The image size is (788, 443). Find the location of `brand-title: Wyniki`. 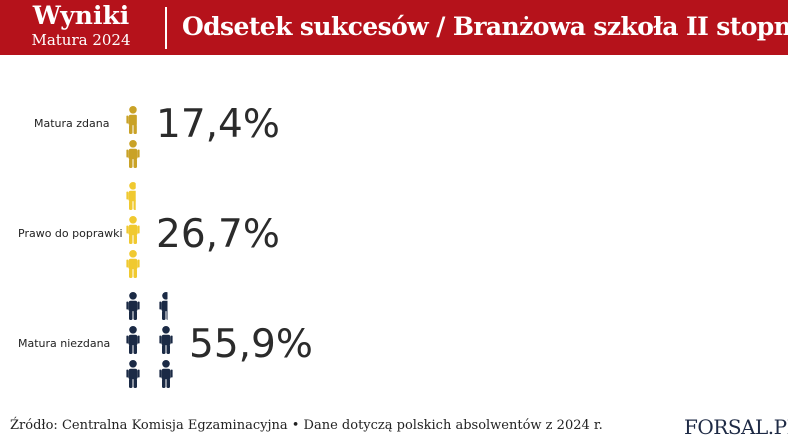

brand-title: Wyniki is located at coordinates (81, 15).